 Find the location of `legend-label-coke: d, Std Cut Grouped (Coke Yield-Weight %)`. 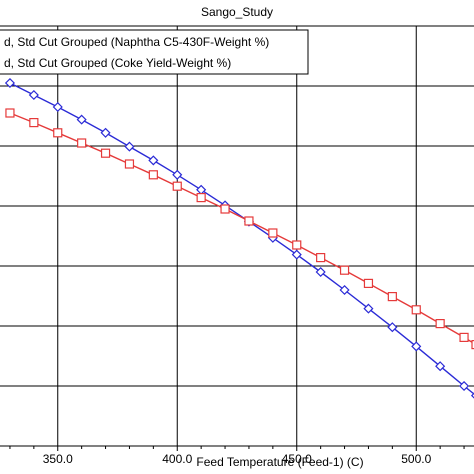

legend-label-coke: d, Std Cut Grouped (Coke Yield-Weight %) is located at coordinates (117, 63).